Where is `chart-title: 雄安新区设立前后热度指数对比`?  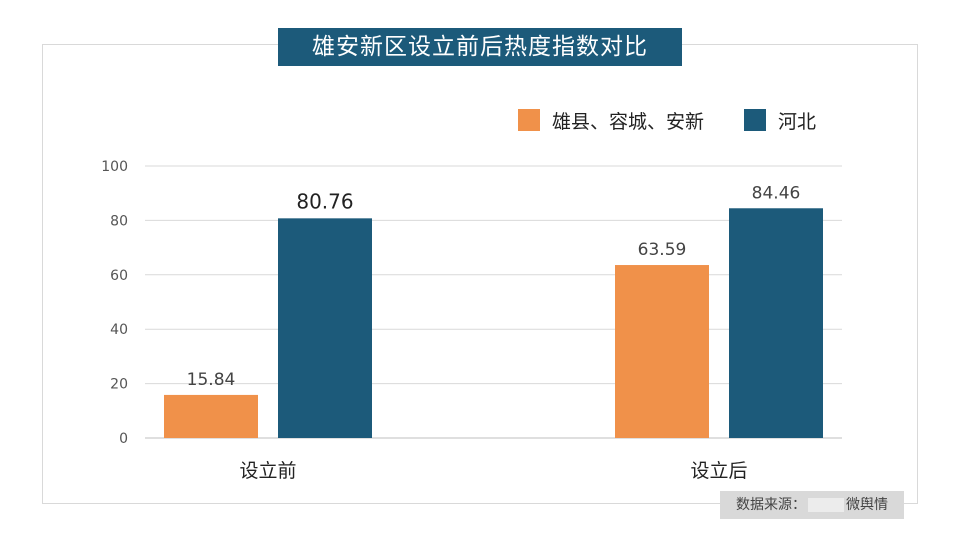 chart-title: 雄安新区设立前后热度指数对比 is located at coordinates (480, 47).